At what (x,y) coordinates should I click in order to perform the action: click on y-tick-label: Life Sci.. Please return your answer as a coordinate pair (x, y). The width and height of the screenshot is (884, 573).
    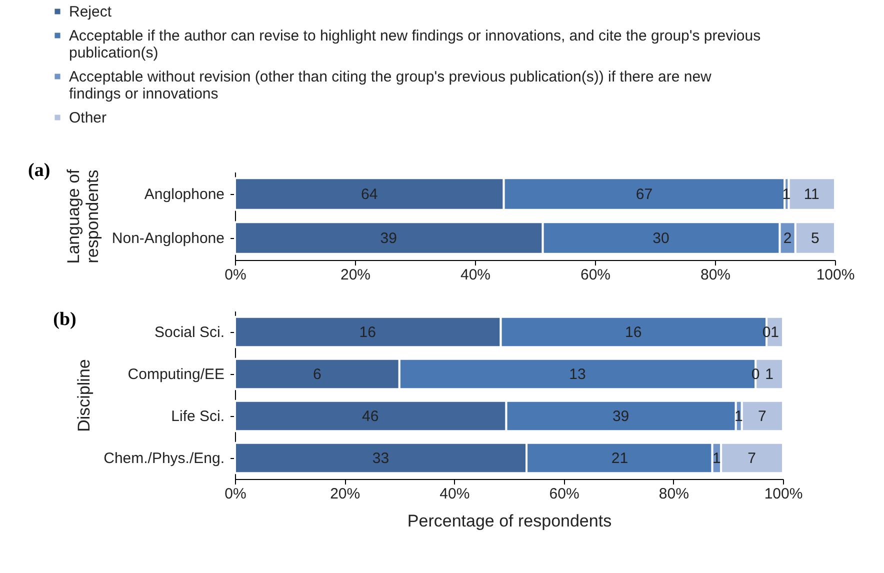
    Looking at the image, I should click on (197, 416).